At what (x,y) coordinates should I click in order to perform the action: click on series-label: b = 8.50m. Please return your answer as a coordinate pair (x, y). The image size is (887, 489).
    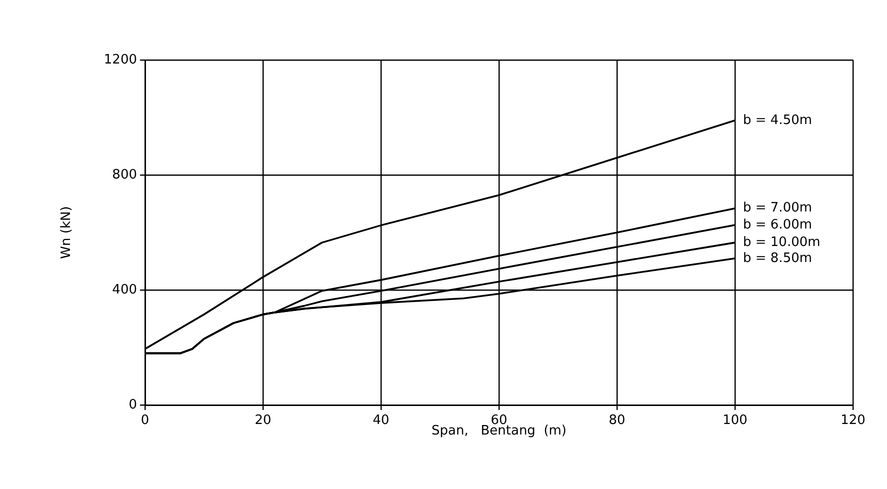
    Looking at the image, I should click on (777, 258).